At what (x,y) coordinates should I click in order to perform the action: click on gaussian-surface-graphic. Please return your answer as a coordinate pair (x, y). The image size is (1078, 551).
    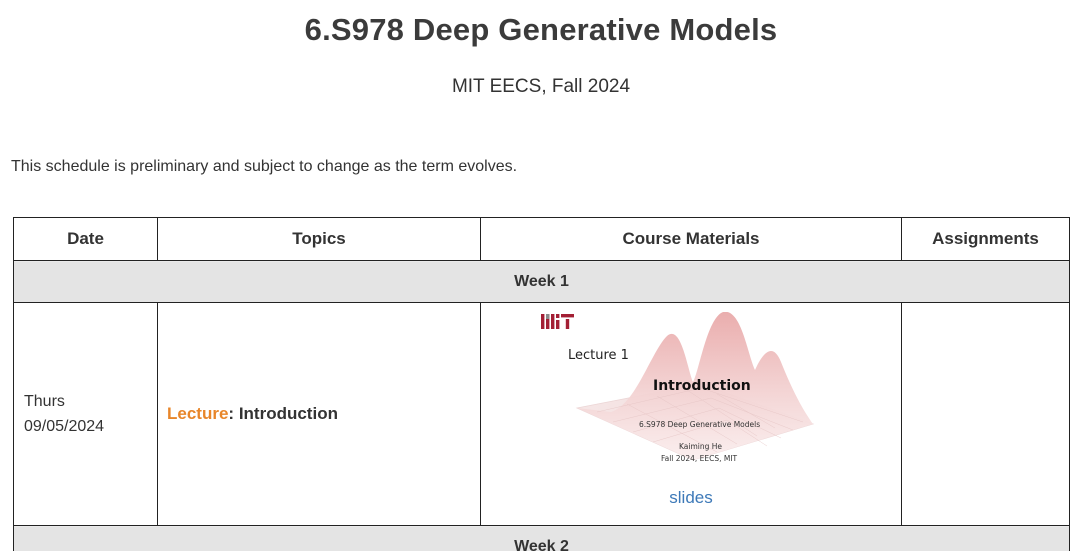
    Looking at the image, I should click on (695, 386).